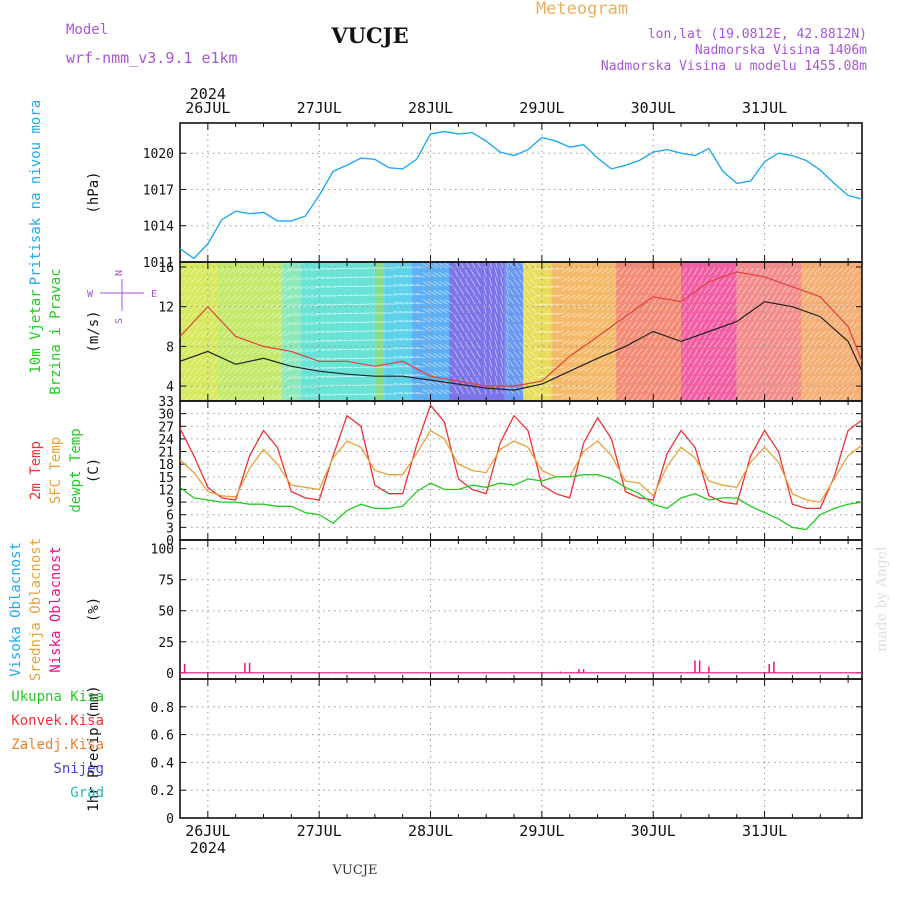 Image resolution: width=900 pixels, height=900 pixels. Describe the element at coordinates (170, 387) in the screenshot. I see `wind-ytick-label: 4` at that location.